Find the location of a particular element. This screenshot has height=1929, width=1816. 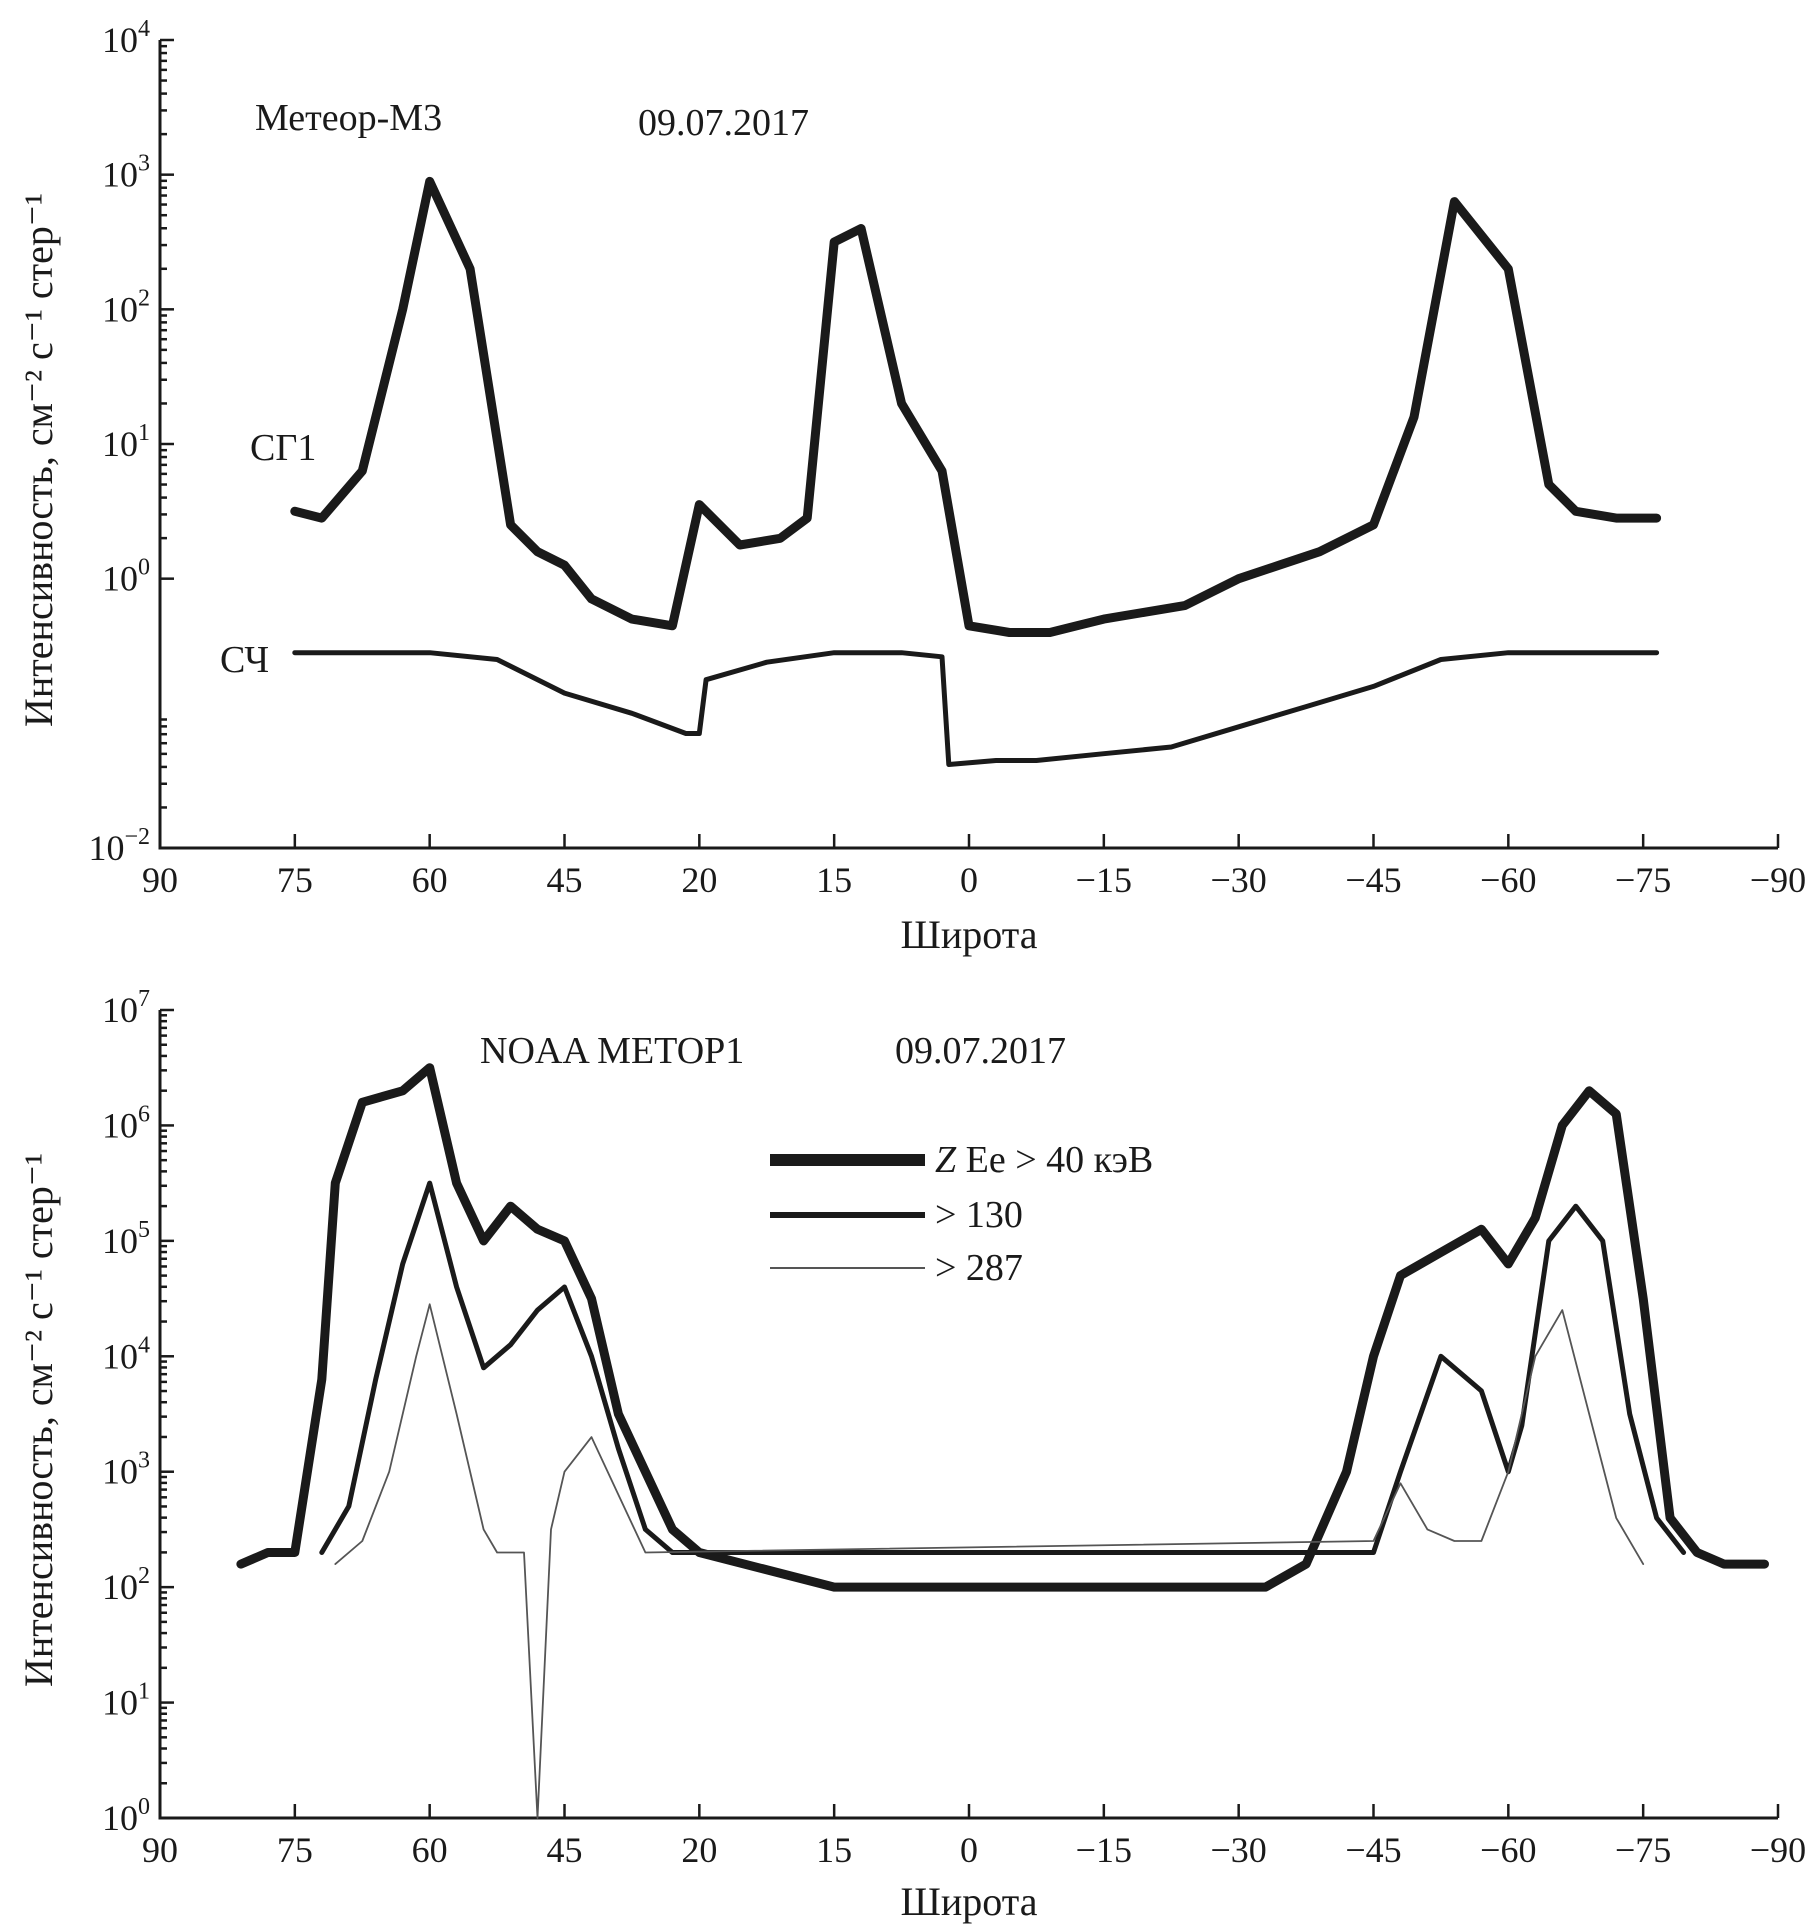

bottom-date: 09.07.2017 is located at coordinates (980, 1051).